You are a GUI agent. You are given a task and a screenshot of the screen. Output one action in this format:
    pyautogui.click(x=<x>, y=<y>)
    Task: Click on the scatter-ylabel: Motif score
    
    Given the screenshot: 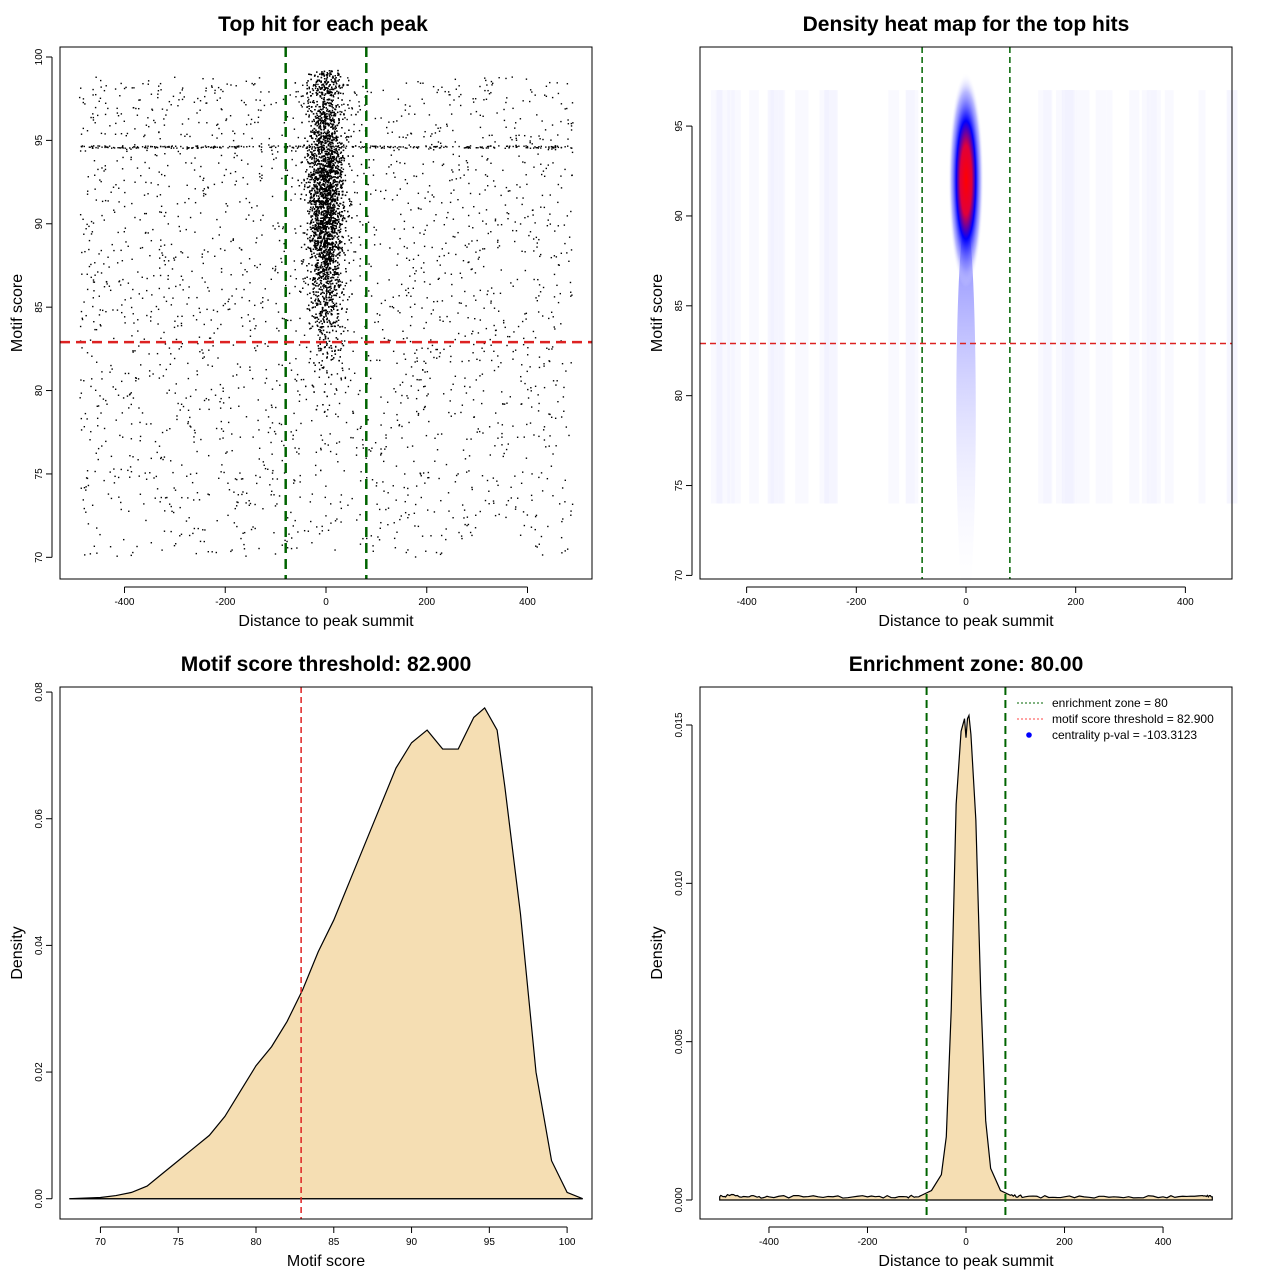 What is the action you would take?
    pyautogui.click(x=17, y=313)
    